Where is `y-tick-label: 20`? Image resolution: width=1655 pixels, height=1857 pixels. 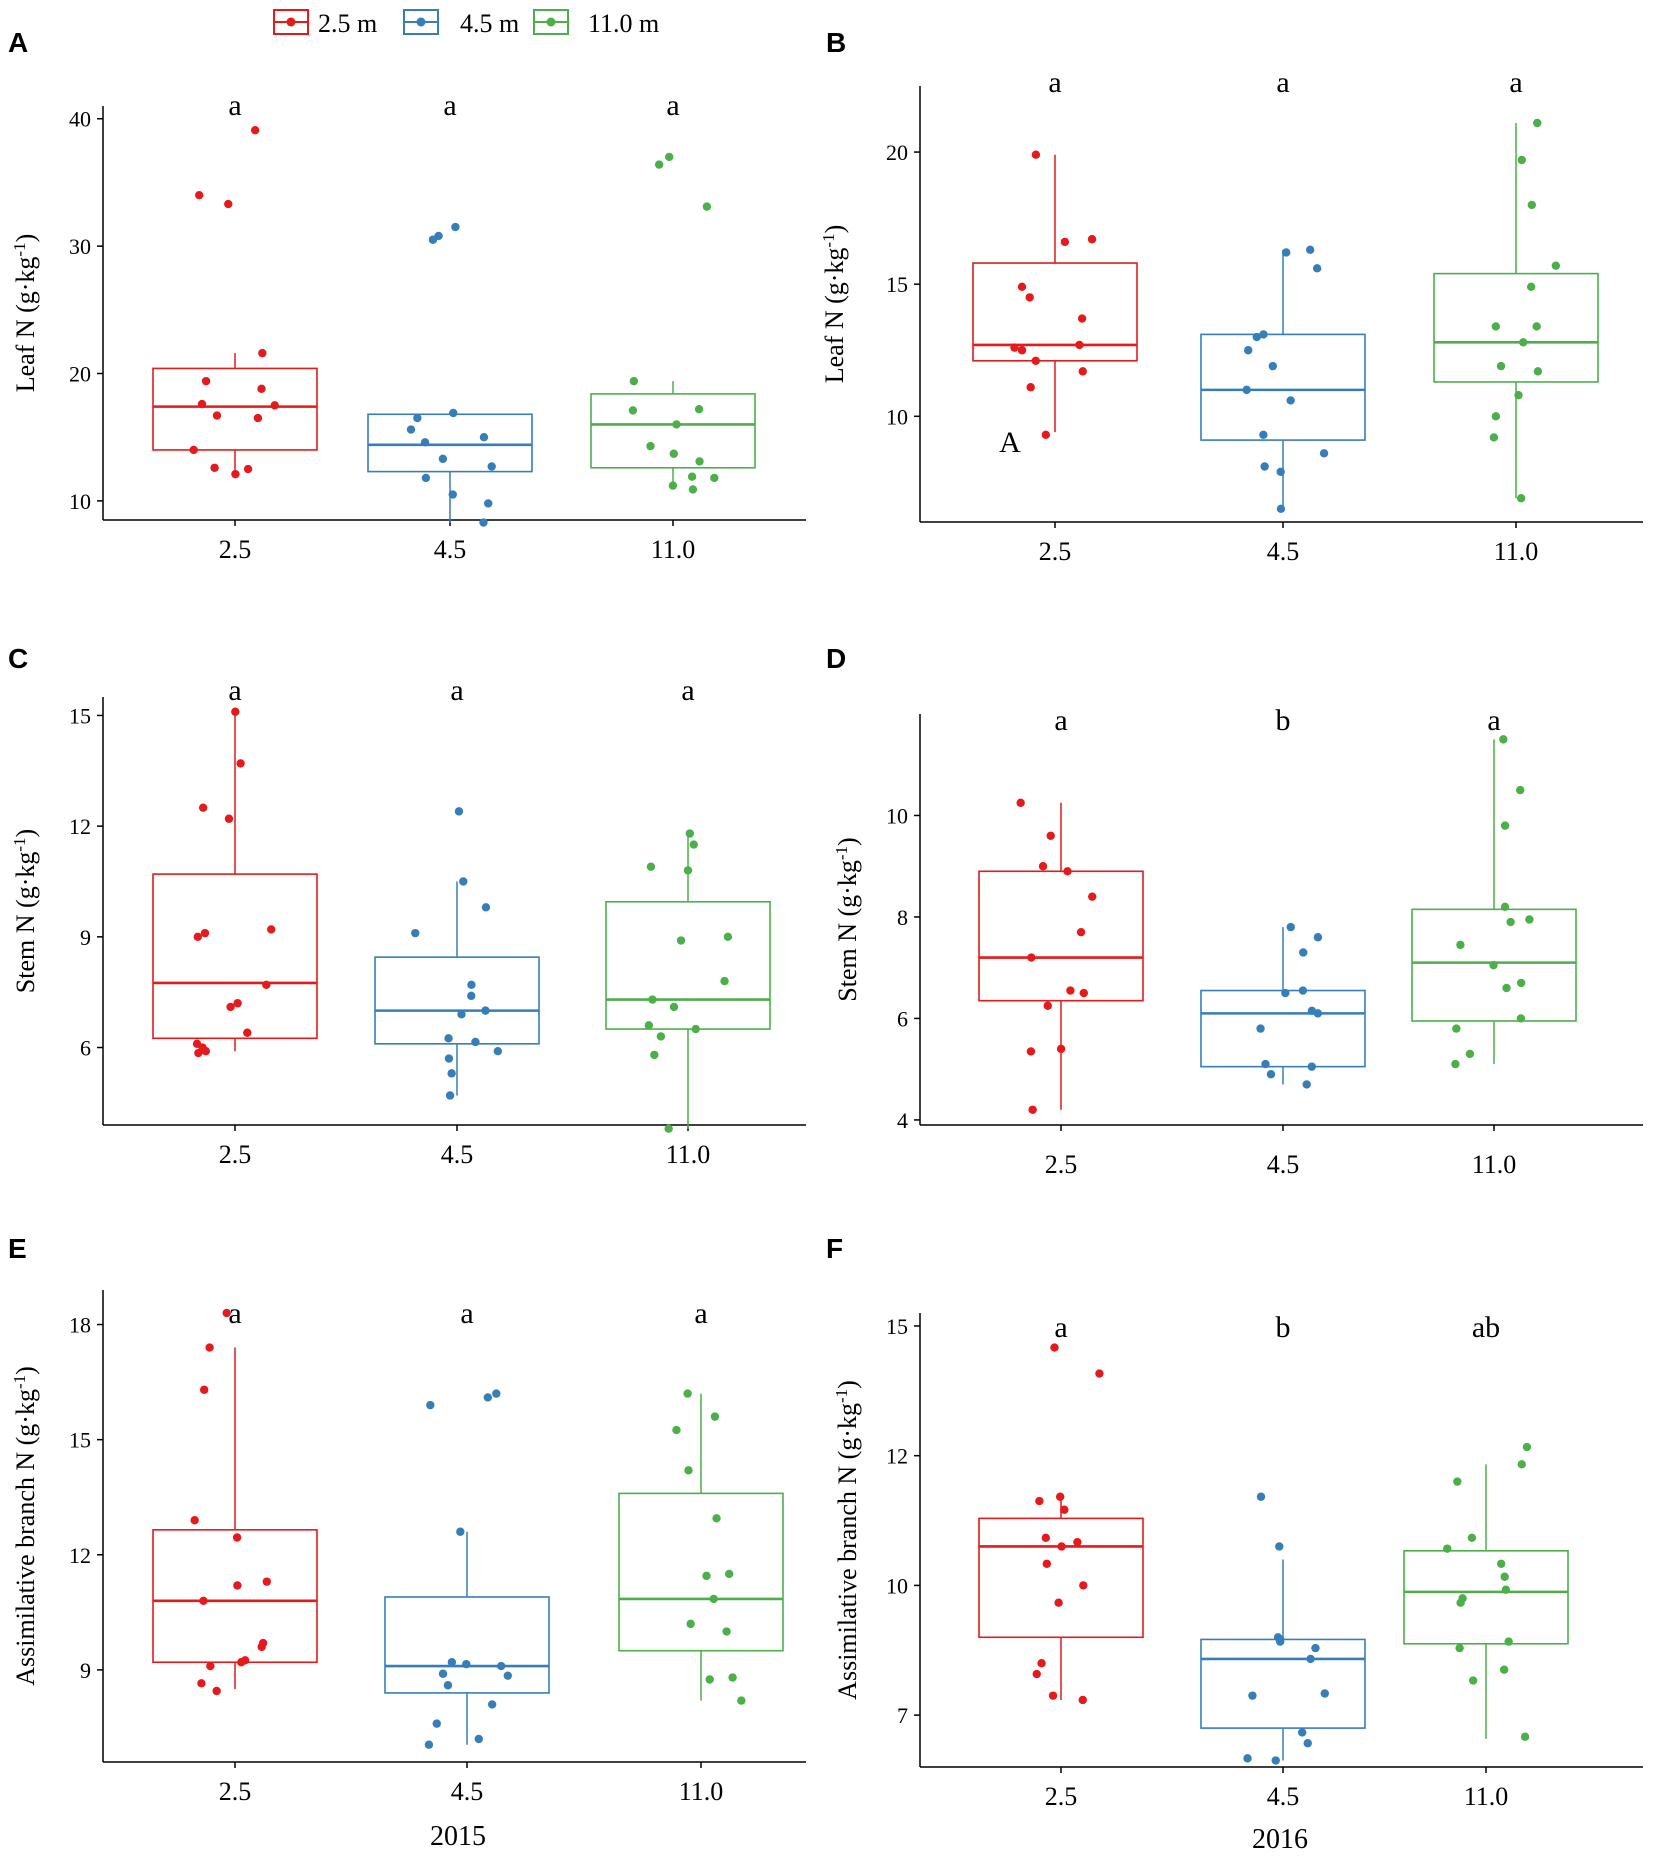
y-tick-label: 20 is located at coordinates (897, 152).